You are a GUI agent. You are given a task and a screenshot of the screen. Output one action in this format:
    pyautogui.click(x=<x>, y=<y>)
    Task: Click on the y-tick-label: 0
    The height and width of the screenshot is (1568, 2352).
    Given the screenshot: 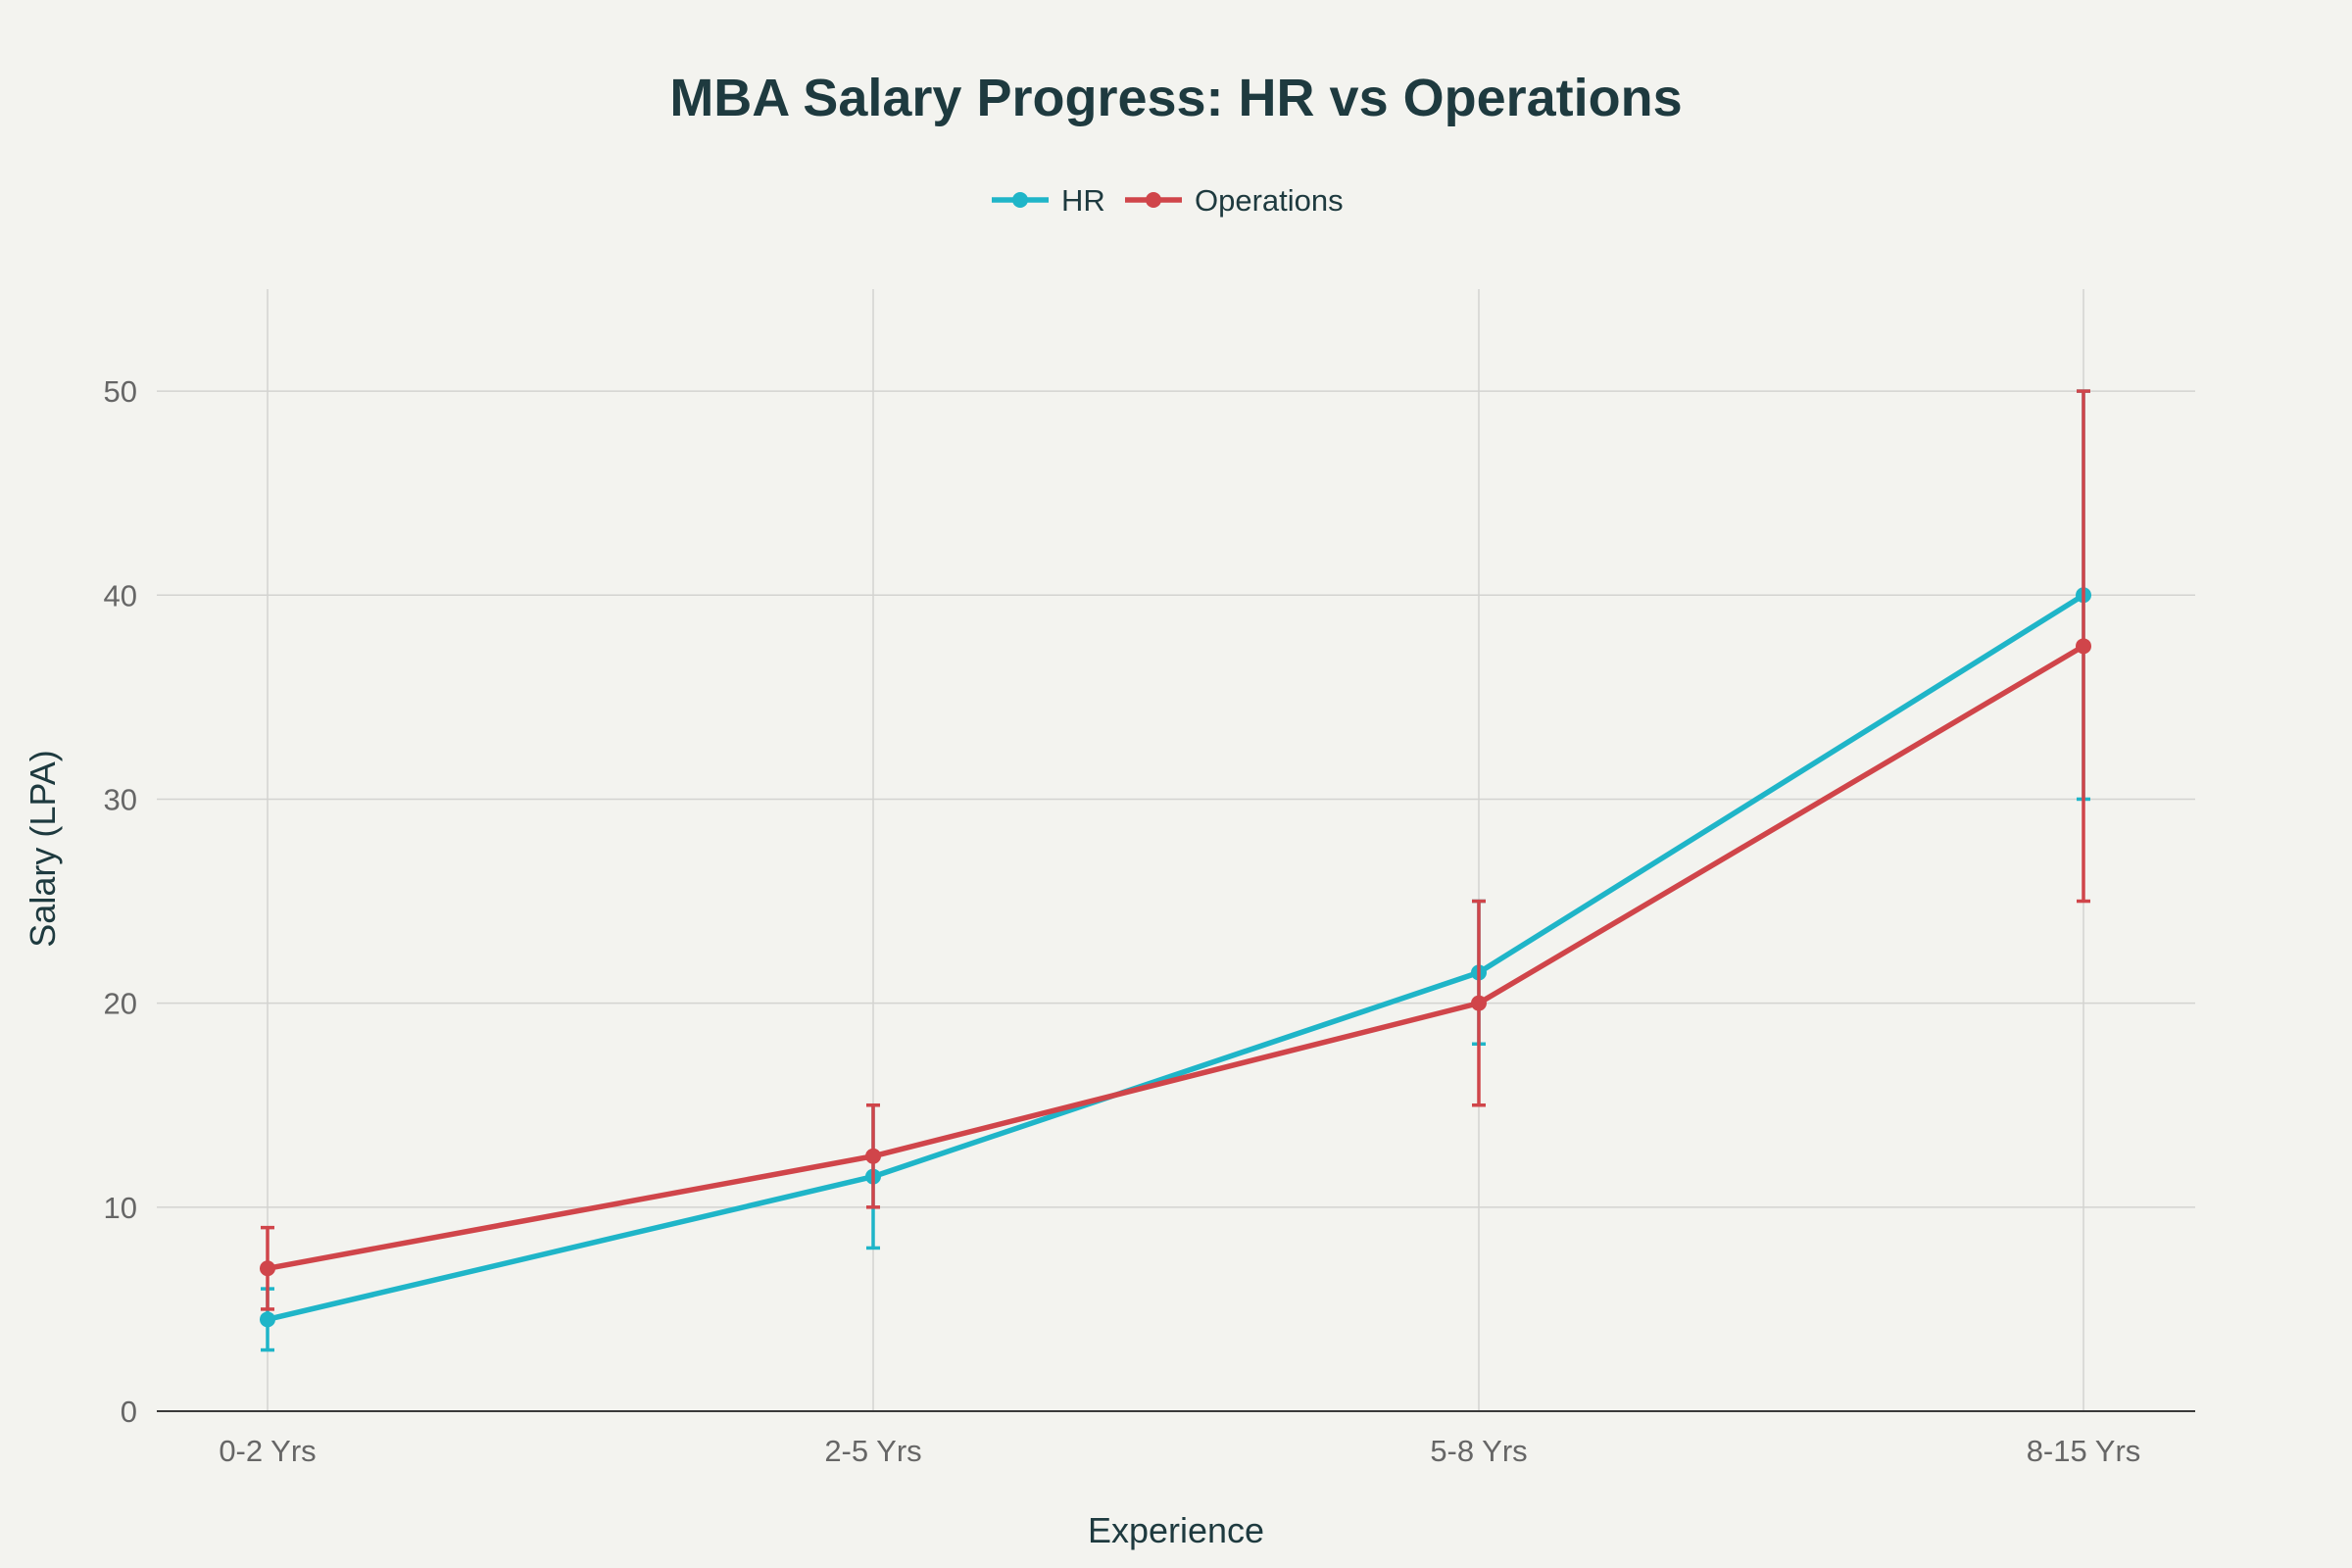 What is the action you would take?
    pyautogui.click(x=129, y=1412)
    